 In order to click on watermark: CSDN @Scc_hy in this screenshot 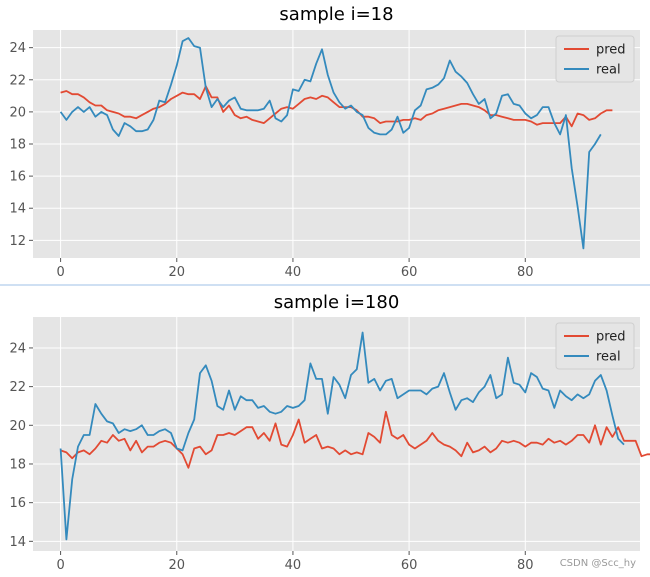, I will do `click(597, 563)`.